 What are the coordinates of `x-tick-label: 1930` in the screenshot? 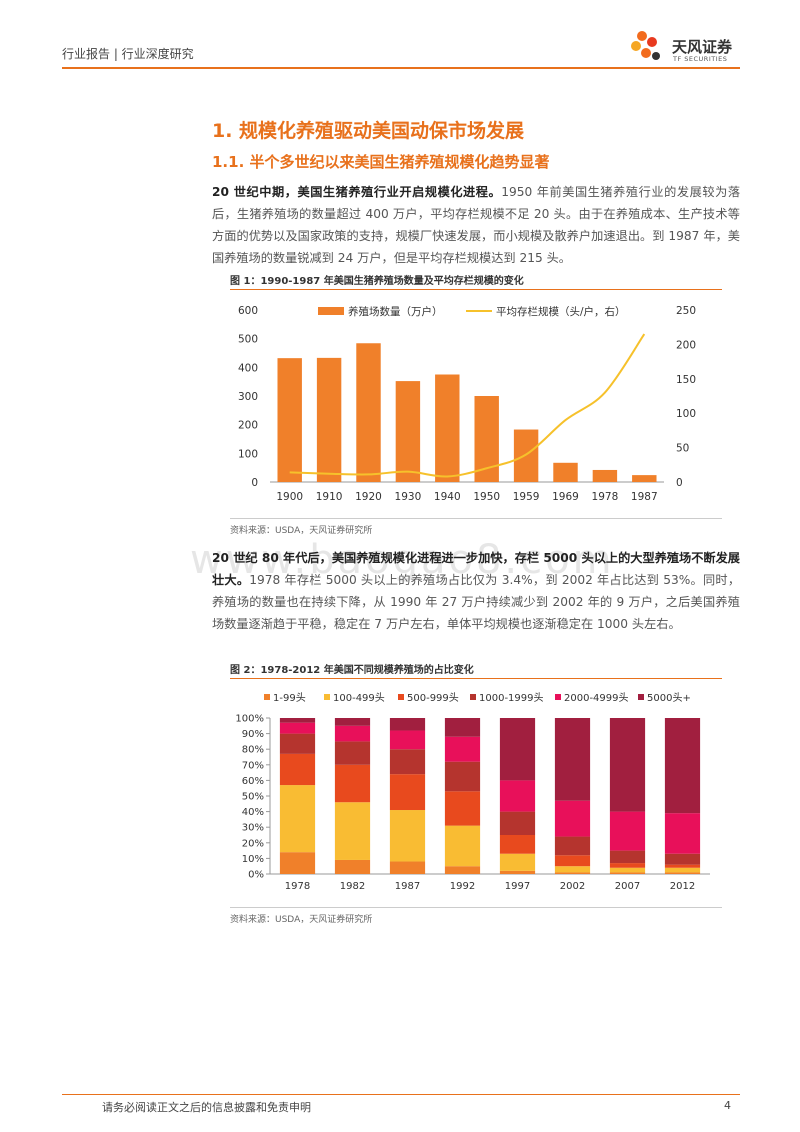 It's located at (408, 497).